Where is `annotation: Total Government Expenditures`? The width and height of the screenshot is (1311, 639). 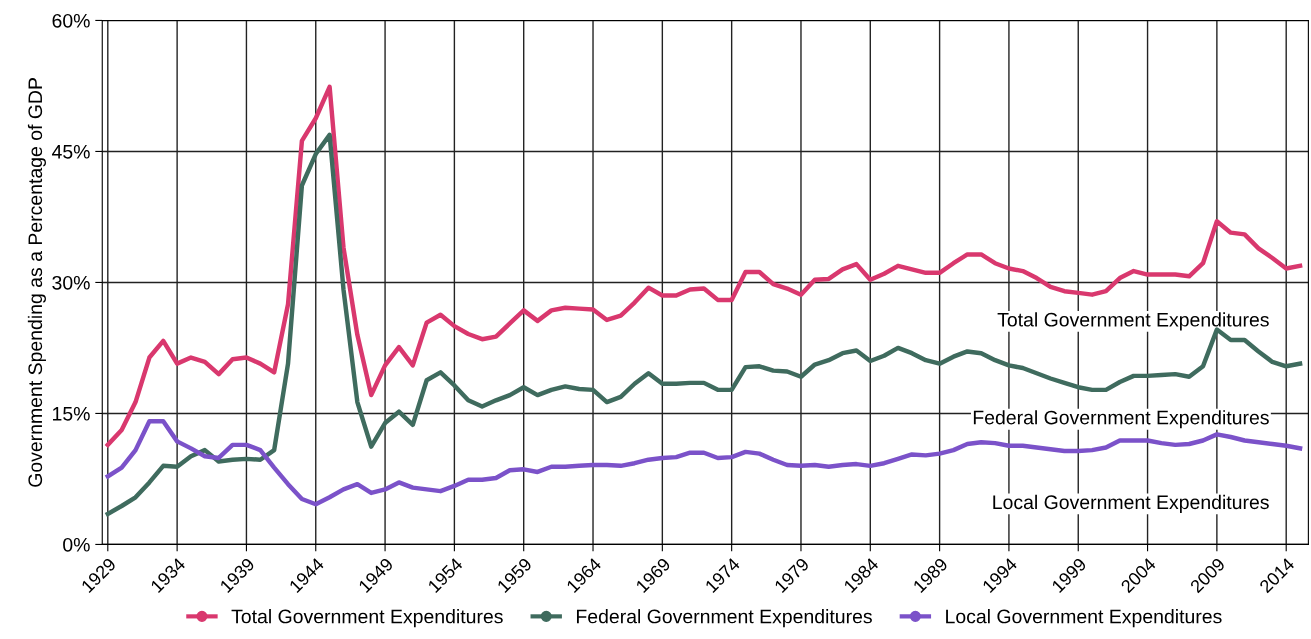
annotation: Total Government Expenditures is located at coordinates (1133, 321).